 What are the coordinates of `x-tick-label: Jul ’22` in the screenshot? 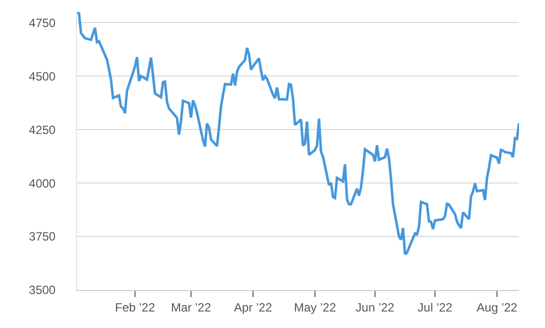 It's located at (435, 307).